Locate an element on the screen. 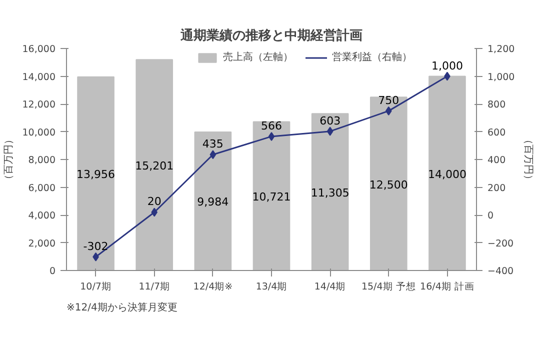  data-label: 9,984 is located at coordinates (213, 202).